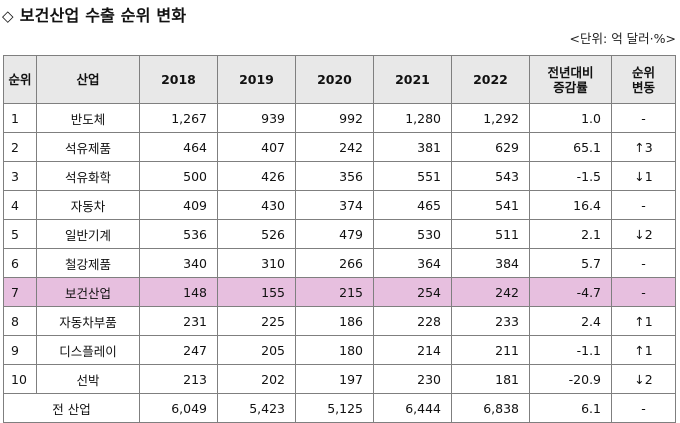  I want to click on value-cell: 511, so click(490, 234).